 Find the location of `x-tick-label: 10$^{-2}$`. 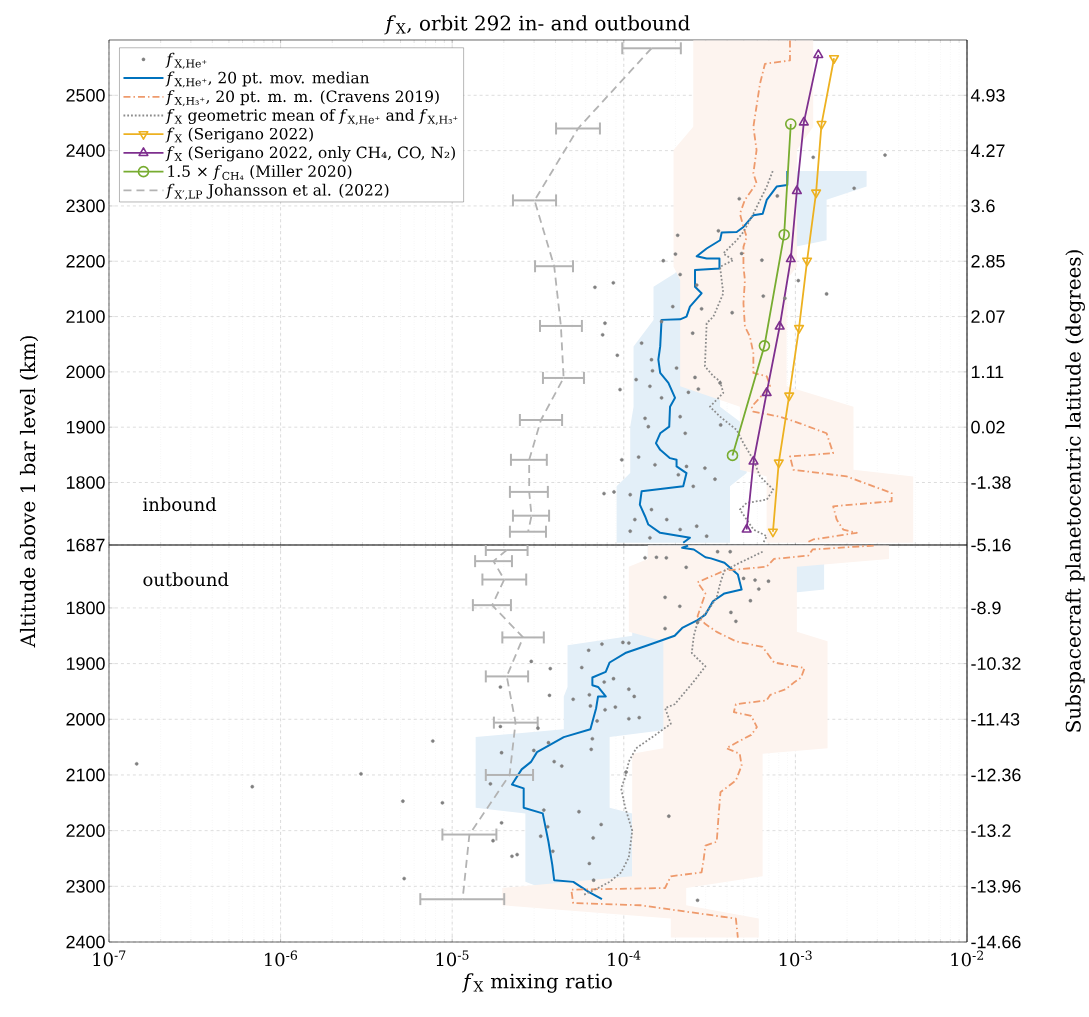

x-tick-label: 10$^{-2}$ is located at coordinates (967, 958).